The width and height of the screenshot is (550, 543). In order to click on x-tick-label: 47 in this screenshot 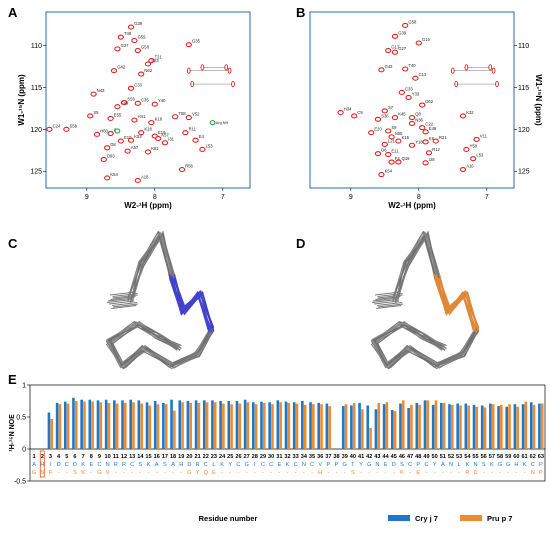, I will do `click(410, 457)`.